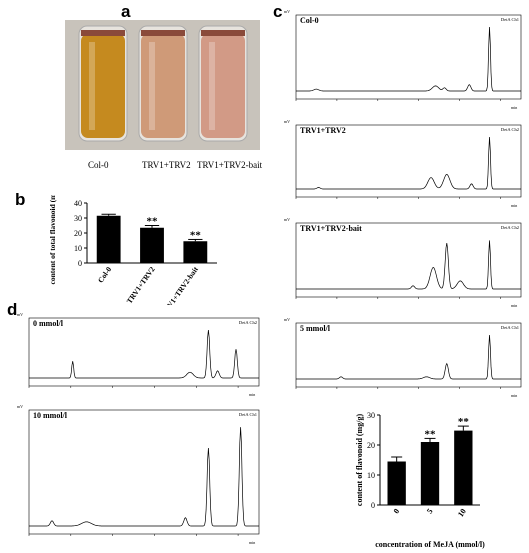 The height and width of the screenshot is (553, 529). I want to click on category-label: TRV1+TRV2-bait, so click(179, 285).